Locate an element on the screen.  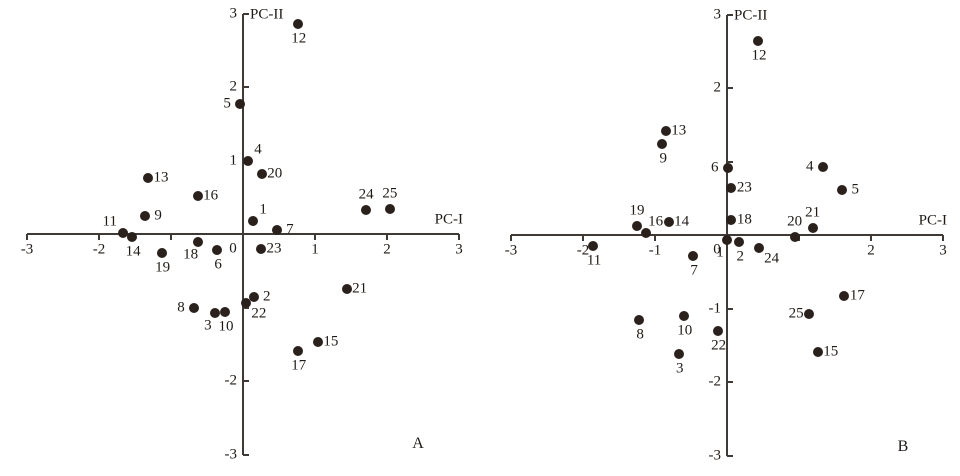
point-label-13: 13 is located at coordinates (679, 130).